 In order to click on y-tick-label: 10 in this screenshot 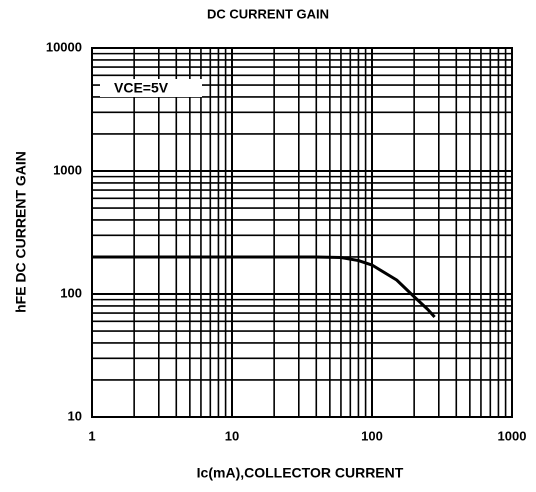, I will do `click(75, 415)`.